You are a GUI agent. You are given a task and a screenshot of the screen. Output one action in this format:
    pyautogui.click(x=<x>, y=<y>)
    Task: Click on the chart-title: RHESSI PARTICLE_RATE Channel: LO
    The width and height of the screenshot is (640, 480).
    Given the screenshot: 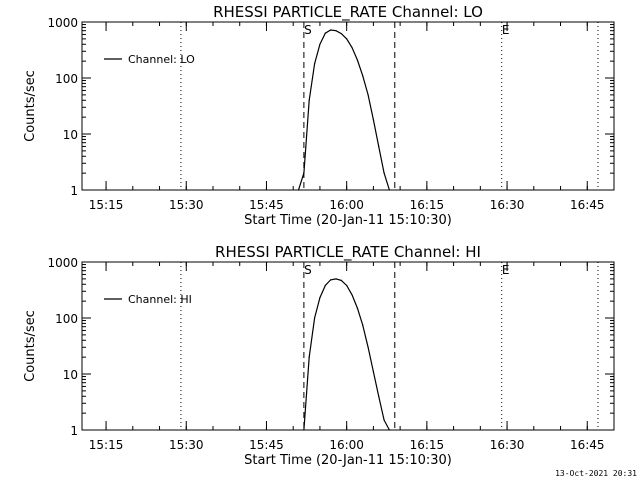 What is the action you would take?
    pyautogui.click(x=348, y=12)
    